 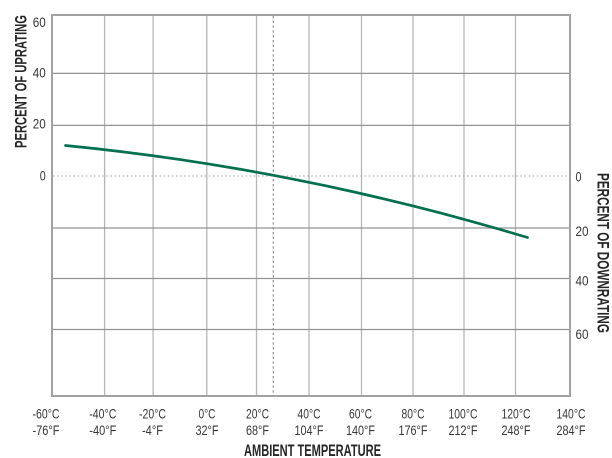 I want to click on svg-text: 212°F, so click(x=463, y=430).